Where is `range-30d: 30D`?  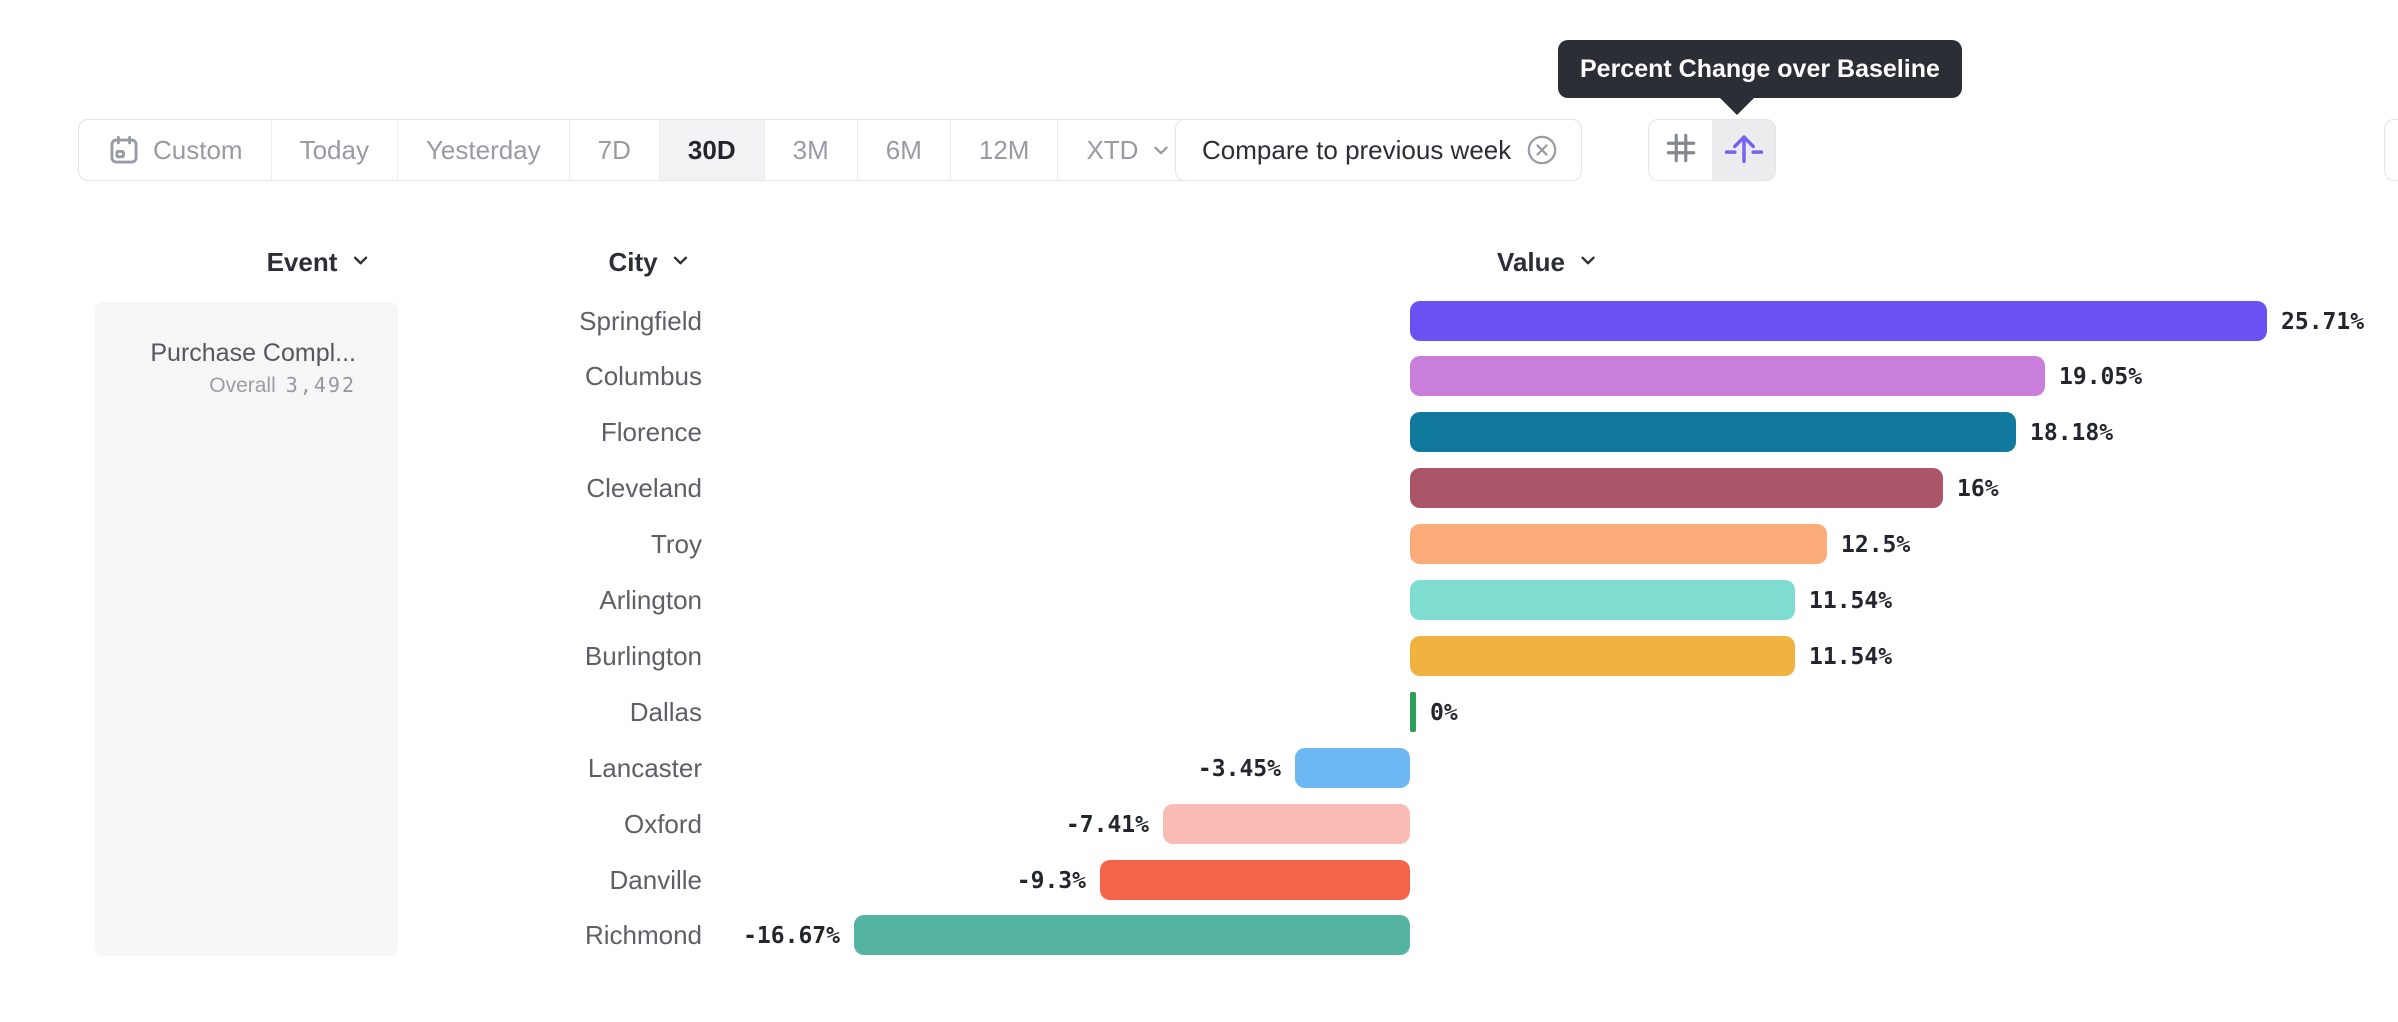 range-30d: 30D is located at coordinates (711, 150).